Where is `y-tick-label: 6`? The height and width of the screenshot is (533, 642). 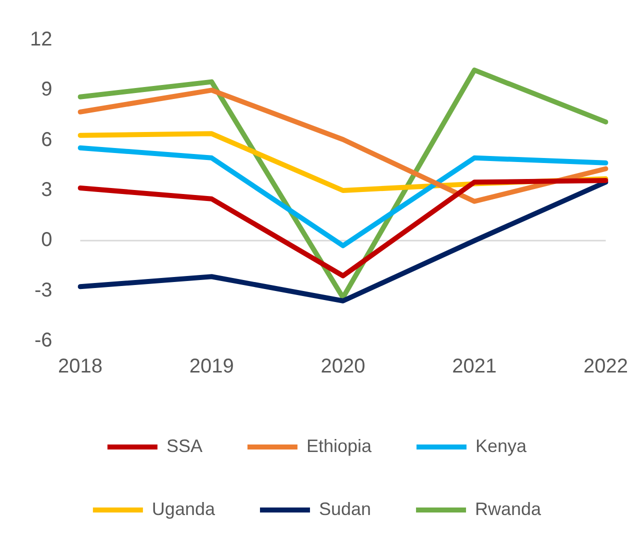 y-tick-label: 6 is located at coordinates (46, 139).